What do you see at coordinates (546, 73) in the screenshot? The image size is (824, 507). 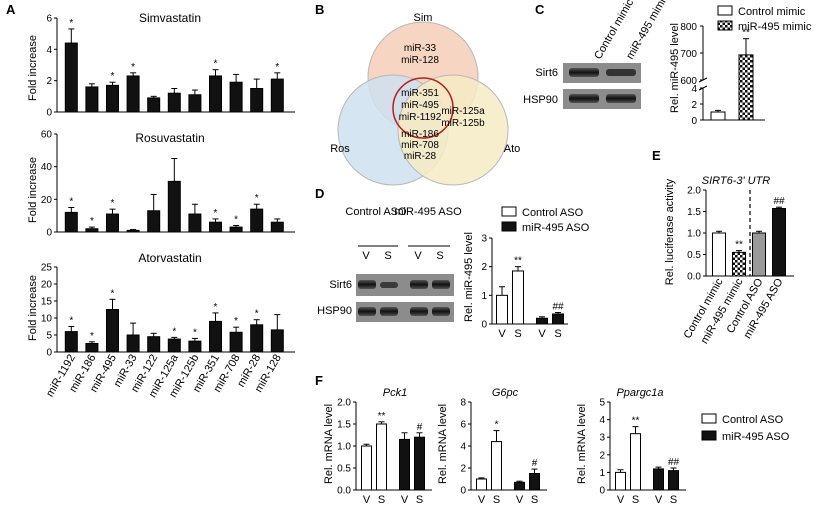 I see `blot-row-sirt6: Sirt6` at bounding box center [546, 73].